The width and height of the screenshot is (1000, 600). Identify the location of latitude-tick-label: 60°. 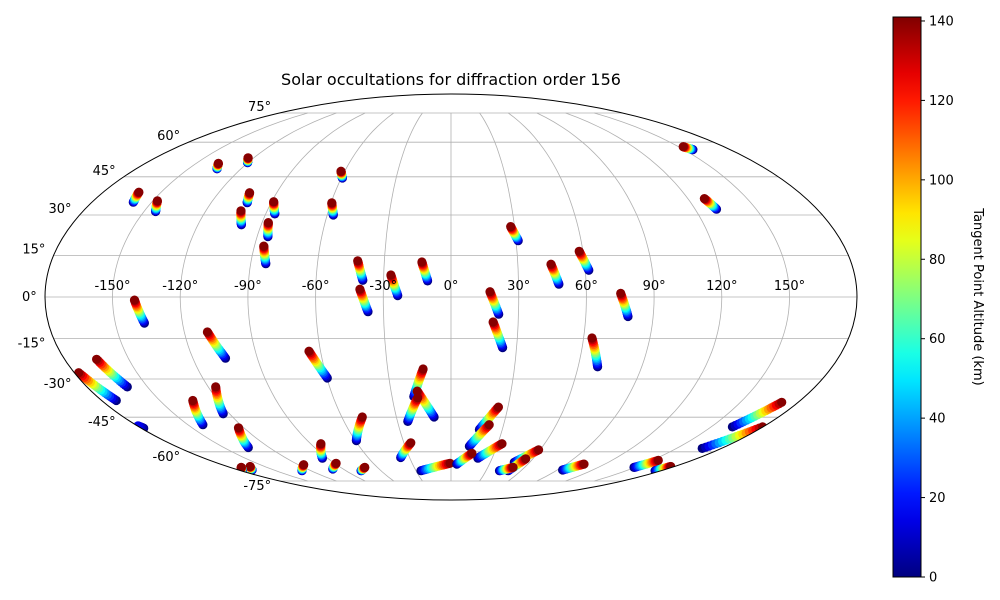
(168, 136).